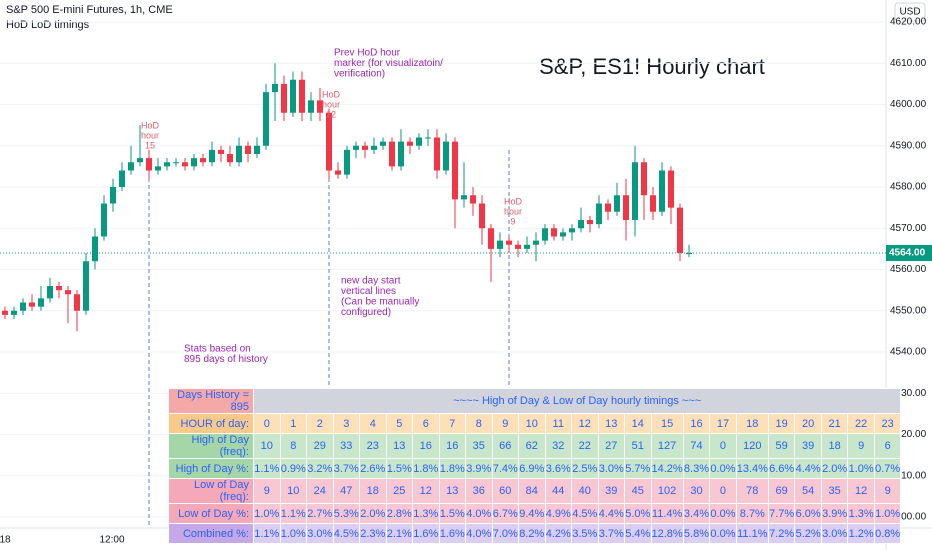  What do you see at coordinates (696, 513) in the screenshot?
I see `table-cell: 3.4%` at bounding box center [696, 513].